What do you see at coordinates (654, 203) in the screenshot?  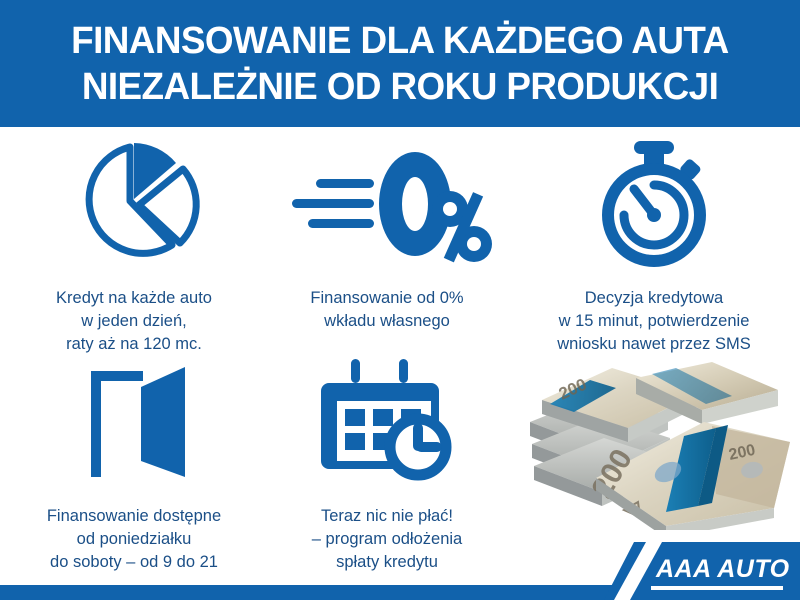 I see `stopwatch-icon` at bounding box center [654, 203].